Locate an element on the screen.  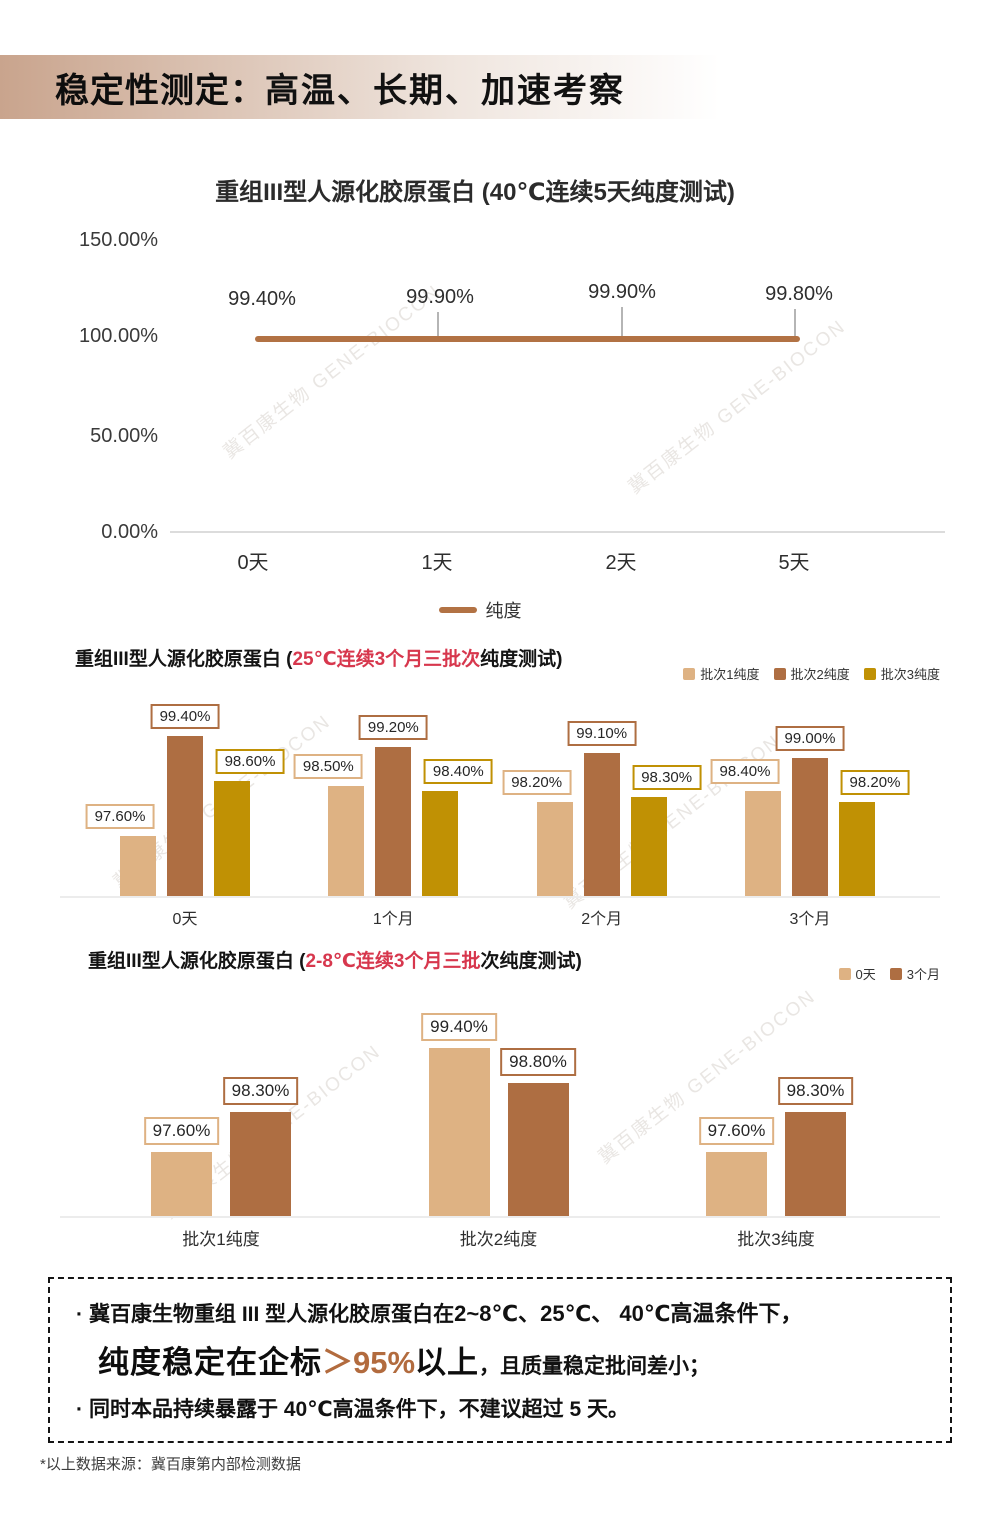
bar-value-label: 98.80% is located at coordinates (538, 1062).